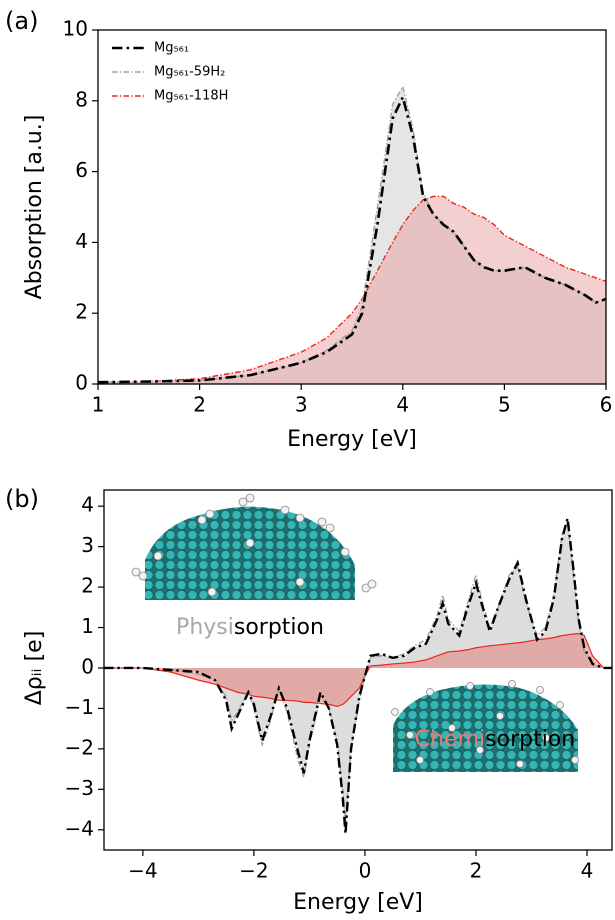  What do you see at coordinates (254, 546) in the screenshot?
I see `cluster-physisorption` at bounding box center [254, 546].